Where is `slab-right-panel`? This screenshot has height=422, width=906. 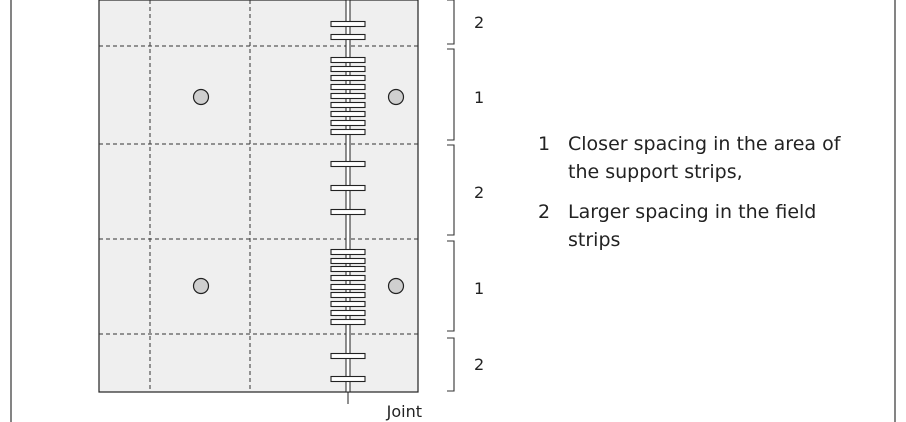 slab-right-panel is located at coordinates (383, 196).